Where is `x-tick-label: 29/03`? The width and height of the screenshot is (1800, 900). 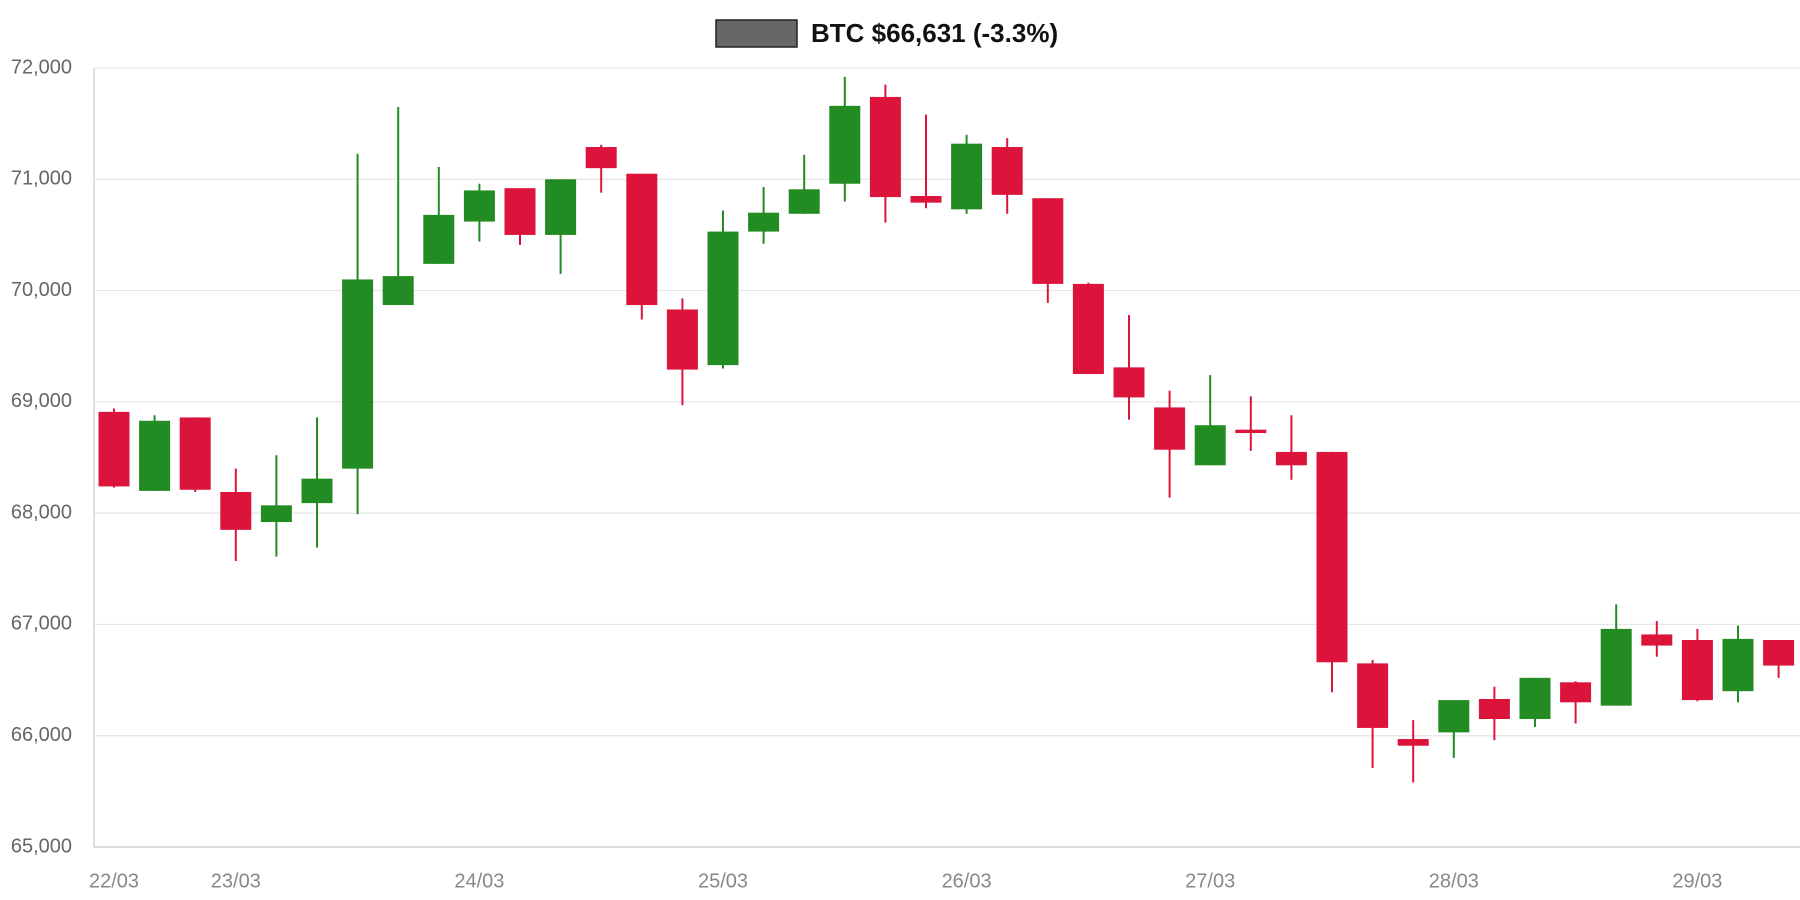 x-tick-label: 29/03 is located at coordinates (1697, 881).